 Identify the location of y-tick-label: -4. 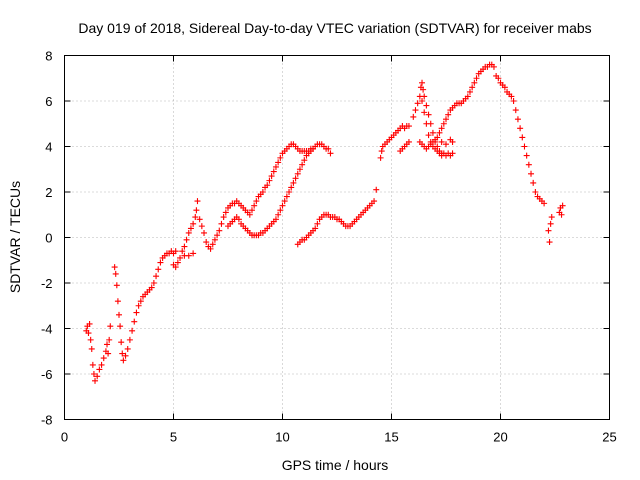
(47, 329).